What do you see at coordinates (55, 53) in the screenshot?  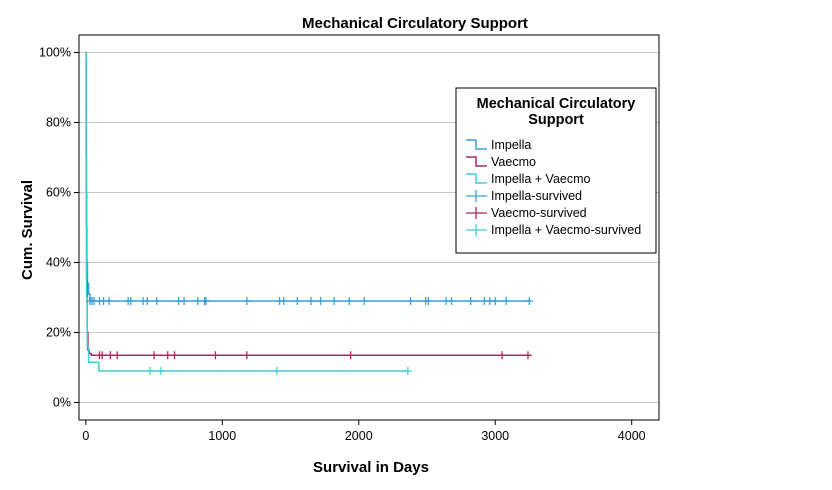 I see `y-tick-label: 100%` at bounding box center [55, 53].